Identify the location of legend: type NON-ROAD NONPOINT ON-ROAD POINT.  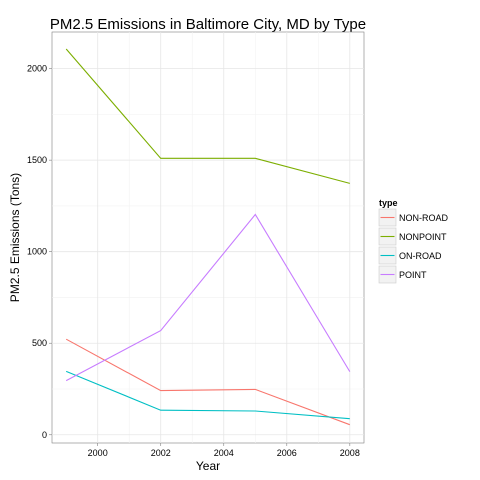
(413, 241).